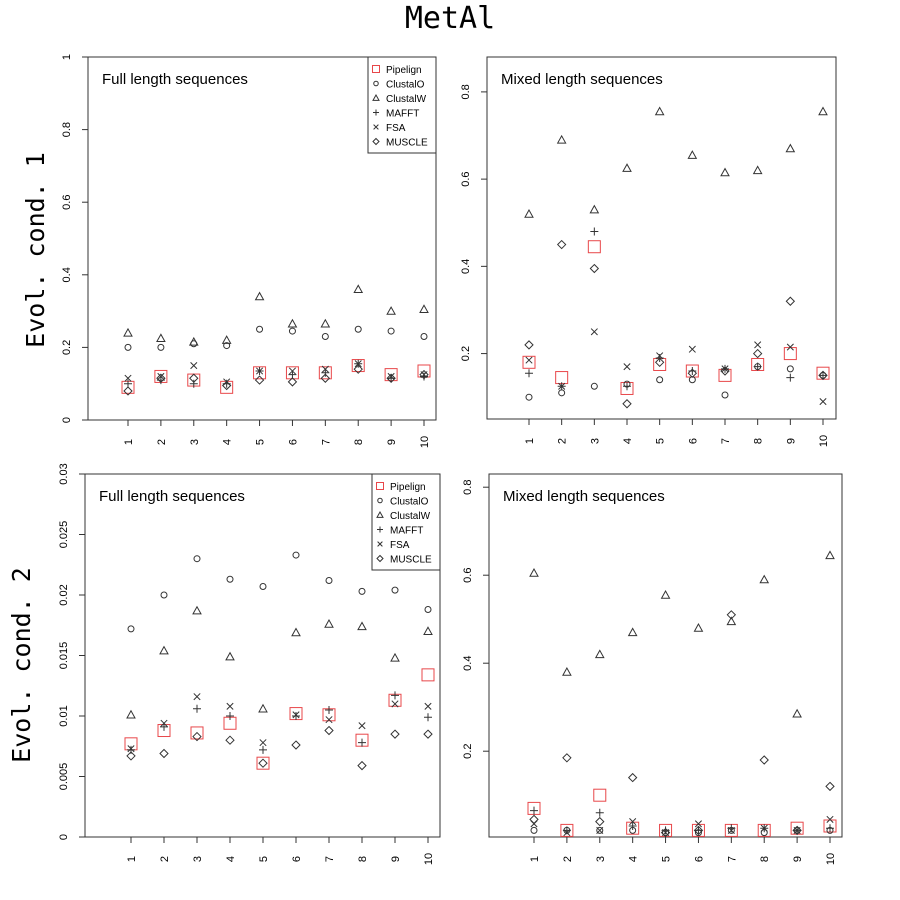 This screenshot has width=900, height=900. What do you see at coordinates (407, 143) in the screenshot?
I see `legend-entry: MUSCLE` at bounding box center [407, 143].